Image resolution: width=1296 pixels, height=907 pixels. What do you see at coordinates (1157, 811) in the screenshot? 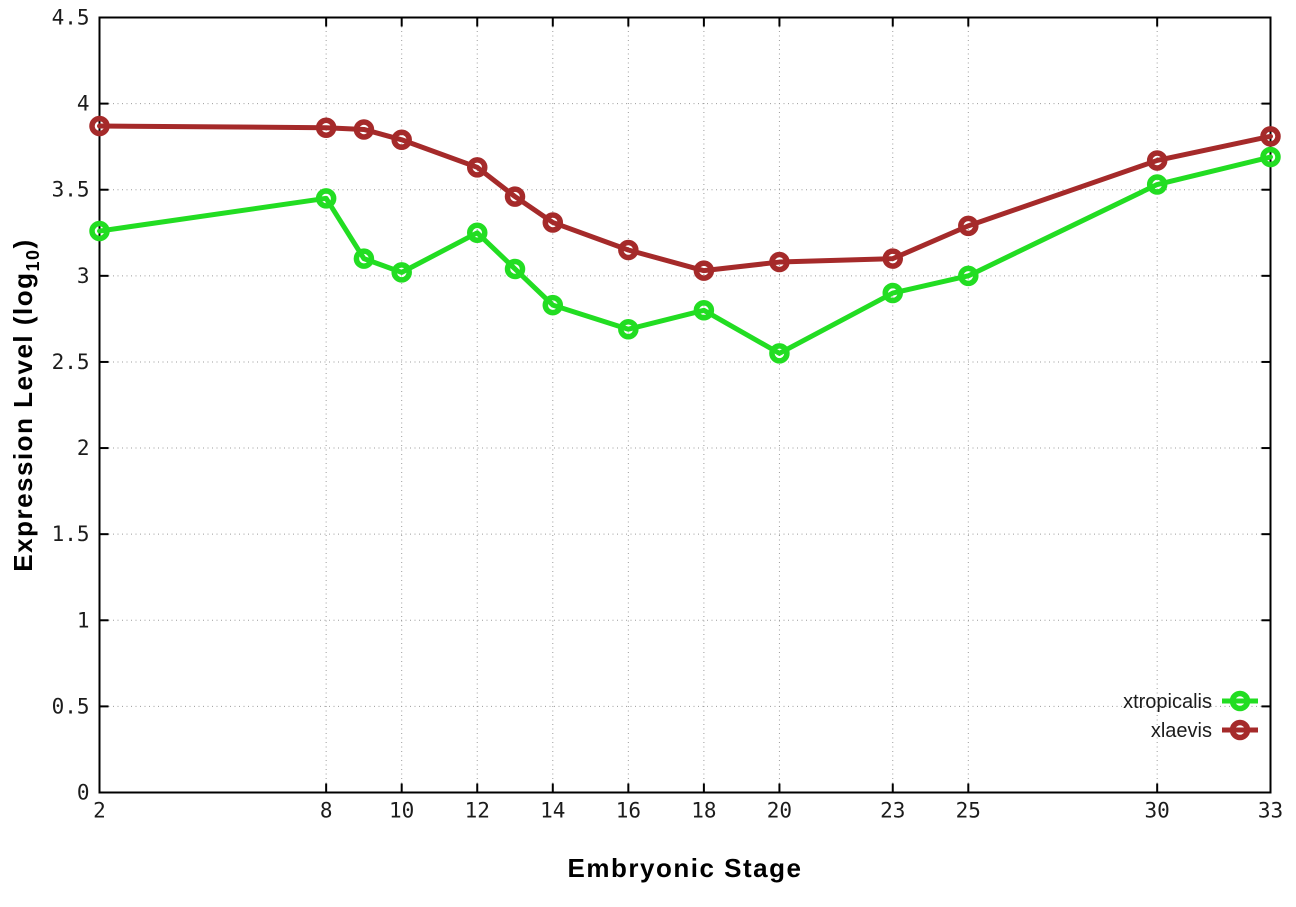
I see `x-tick-label-30: 30` at bounding box center [1157, 811].